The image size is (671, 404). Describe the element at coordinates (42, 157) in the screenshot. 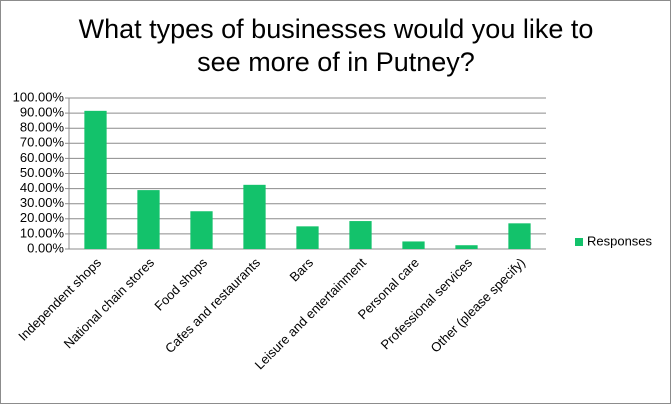

I see `y-tick-label: 60.00%` at that location.